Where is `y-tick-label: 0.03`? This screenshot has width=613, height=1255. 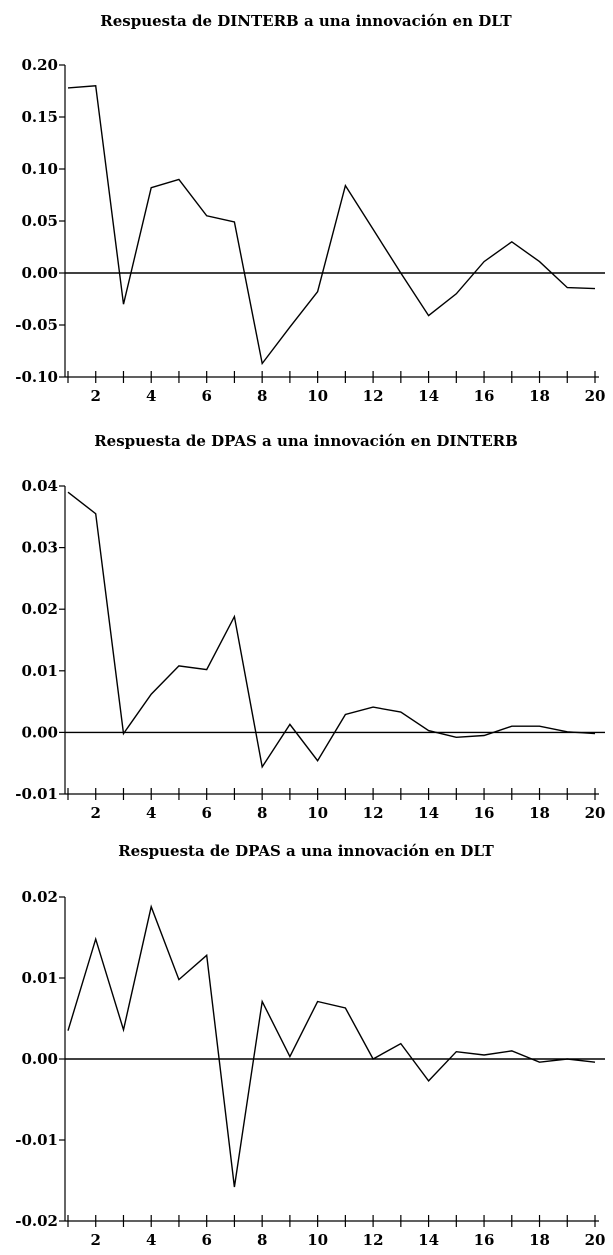
y-tick-label: 0.03 is located at coordinates (39, 548).